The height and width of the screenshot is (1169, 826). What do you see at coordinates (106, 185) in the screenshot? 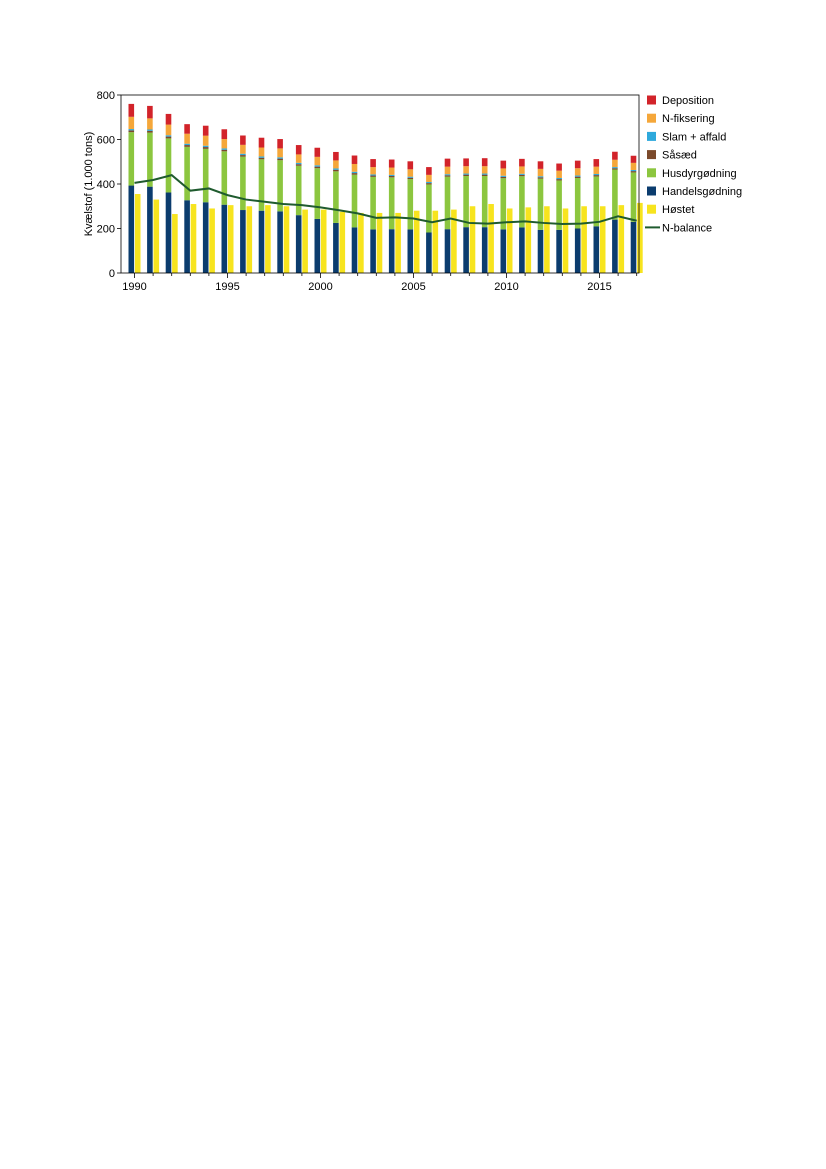
I see `y-tick-label: 400` at bounding box center [106, 185].